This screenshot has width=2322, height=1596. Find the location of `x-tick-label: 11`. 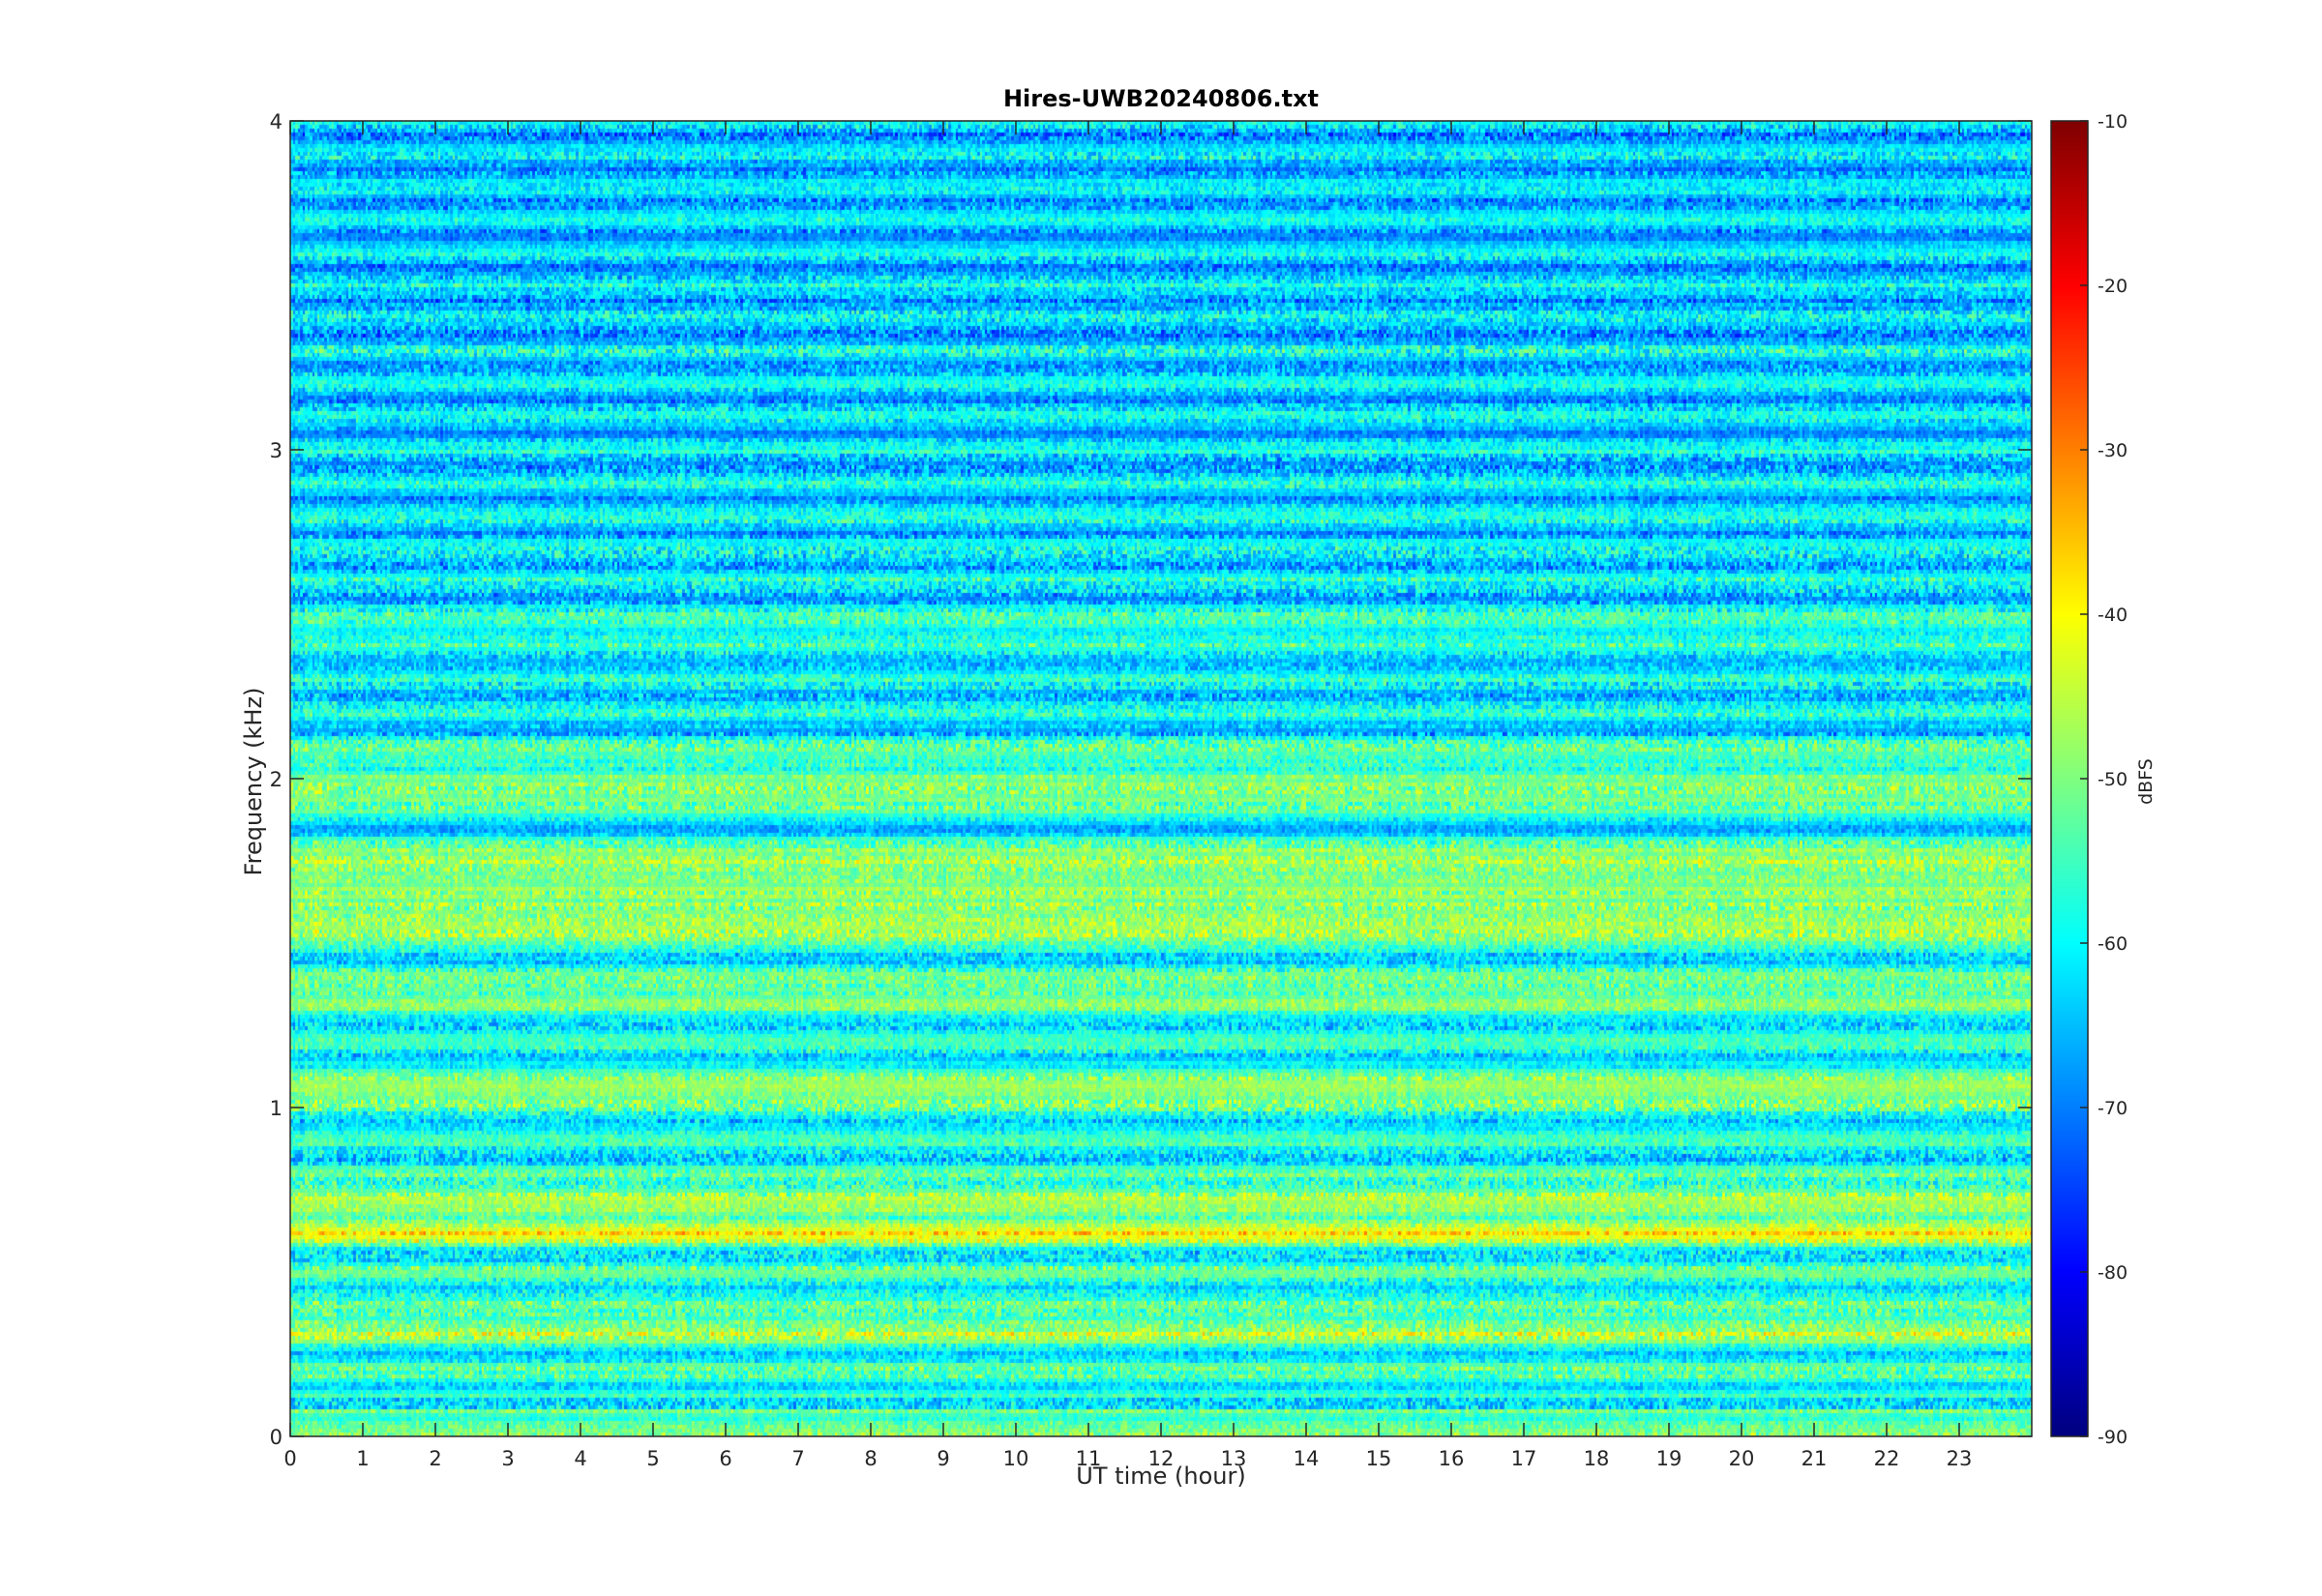

x-tick-label: 11 is located at coordinates (1089, 1458).